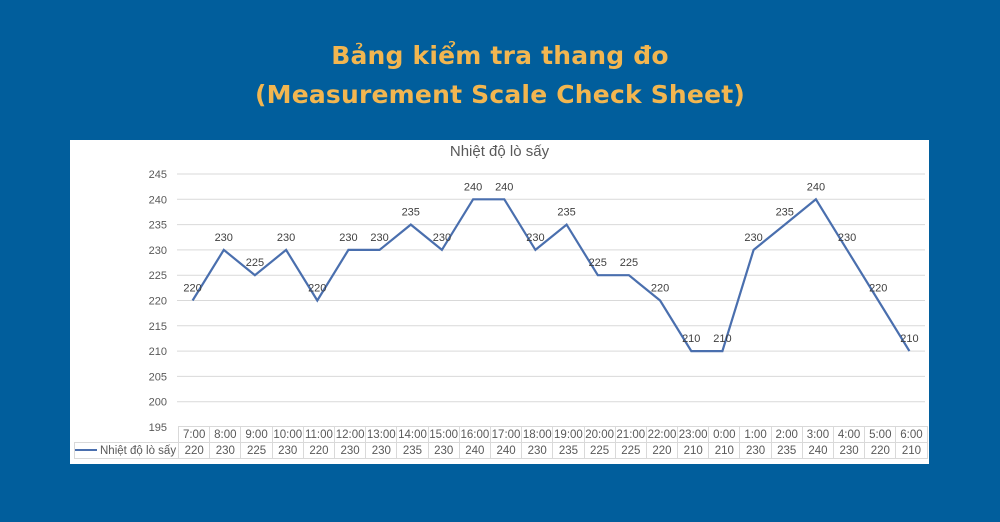  What do you see at coordinates (350, 434) in the screenshot?
I see `data-table-category-cell: 12:00` at bounding box center [350, 434].